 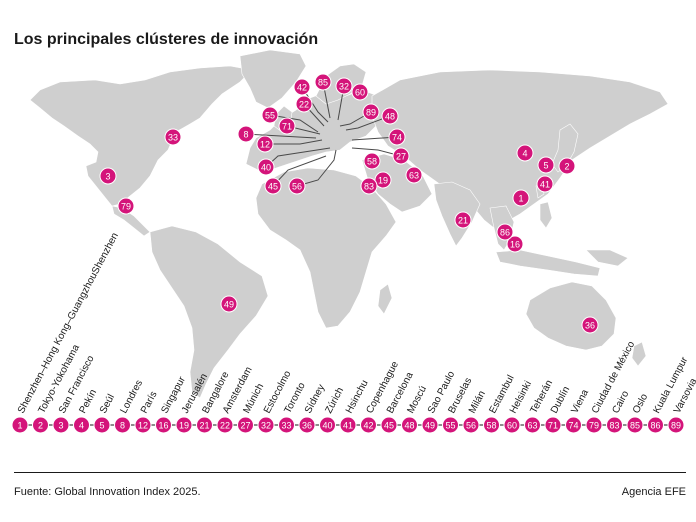 I want to click on marker-rank: 21, so click(x=463, y=221).